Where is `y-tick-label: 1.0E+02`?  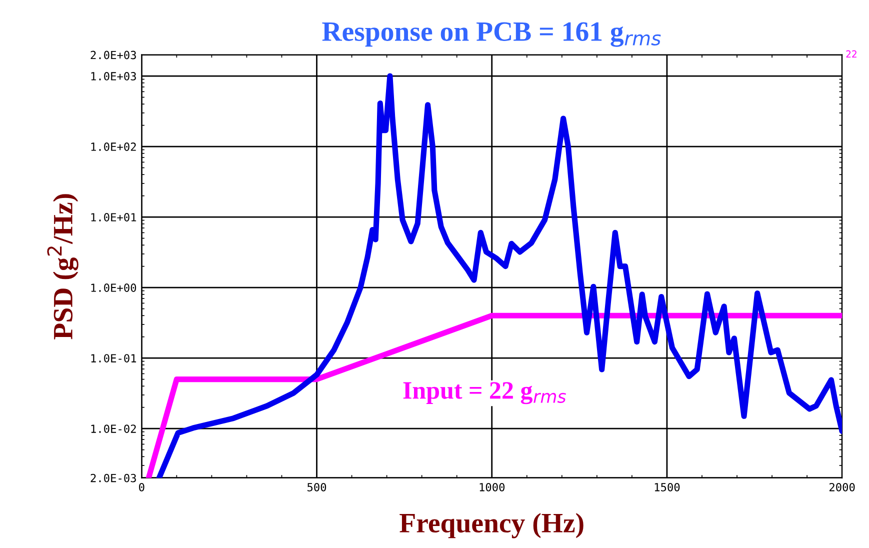 y-tick-label: 1.0E+02 is located at coordinates (113, 146).